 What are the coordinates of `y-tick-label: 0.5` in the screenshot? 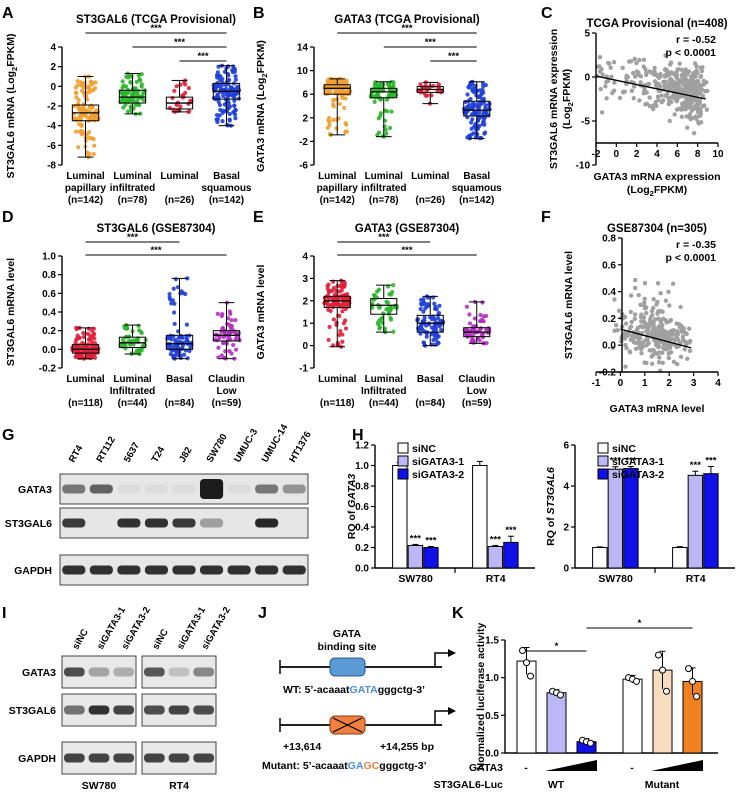 It's located at (492, 716).